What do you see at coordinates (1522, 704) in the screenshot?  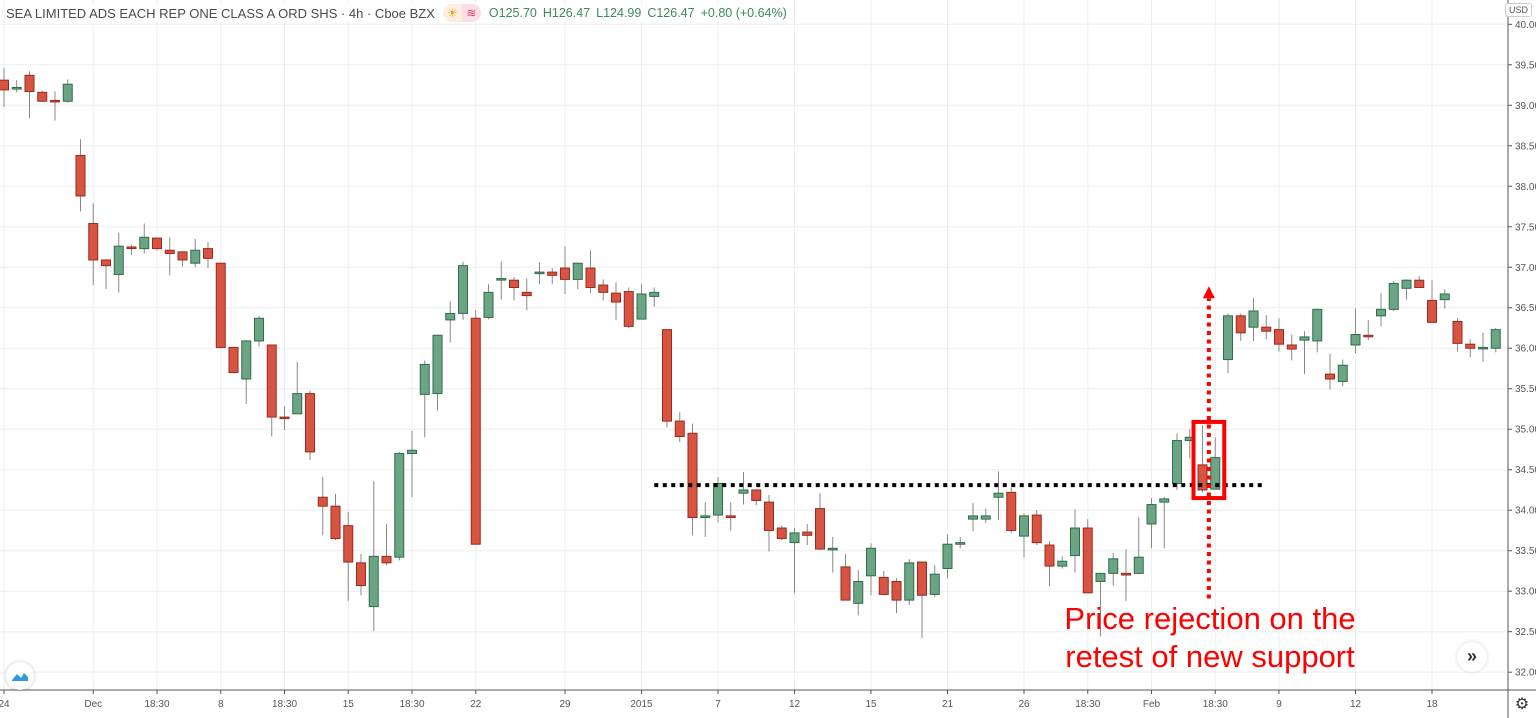 I see `settings-gear-icon: ⚙` at bounding box center [1522, 704].